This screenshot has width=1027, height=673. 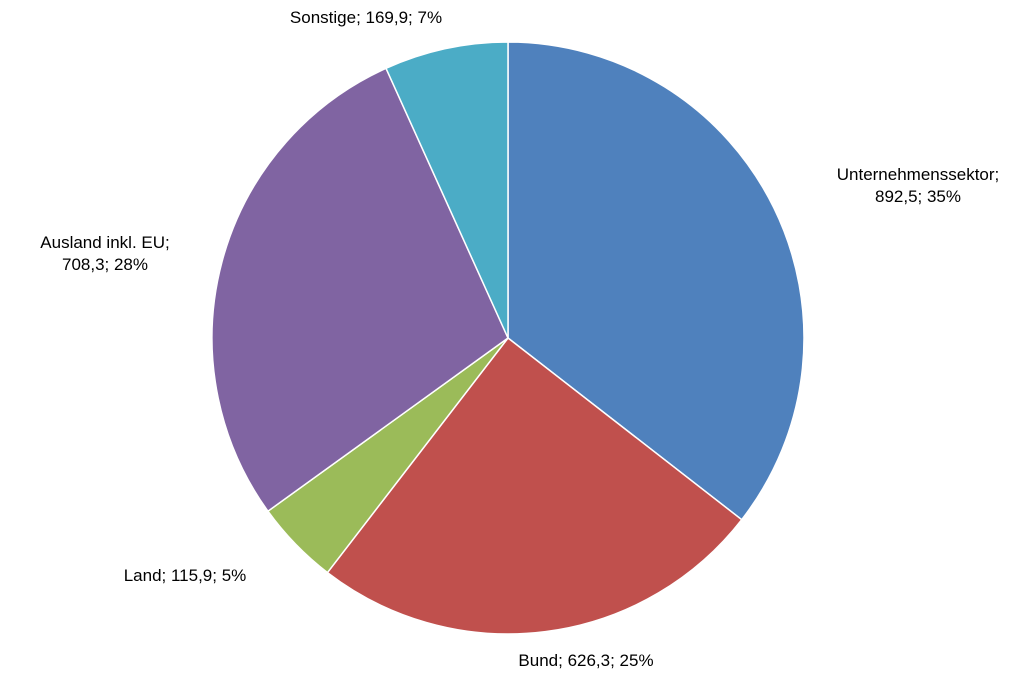 What do you see at coordinates (105, 253) in the screenshot?
I see `data-label: Ausland inkl. EU; 708,3; 28%` at bounding box center [105, 253].